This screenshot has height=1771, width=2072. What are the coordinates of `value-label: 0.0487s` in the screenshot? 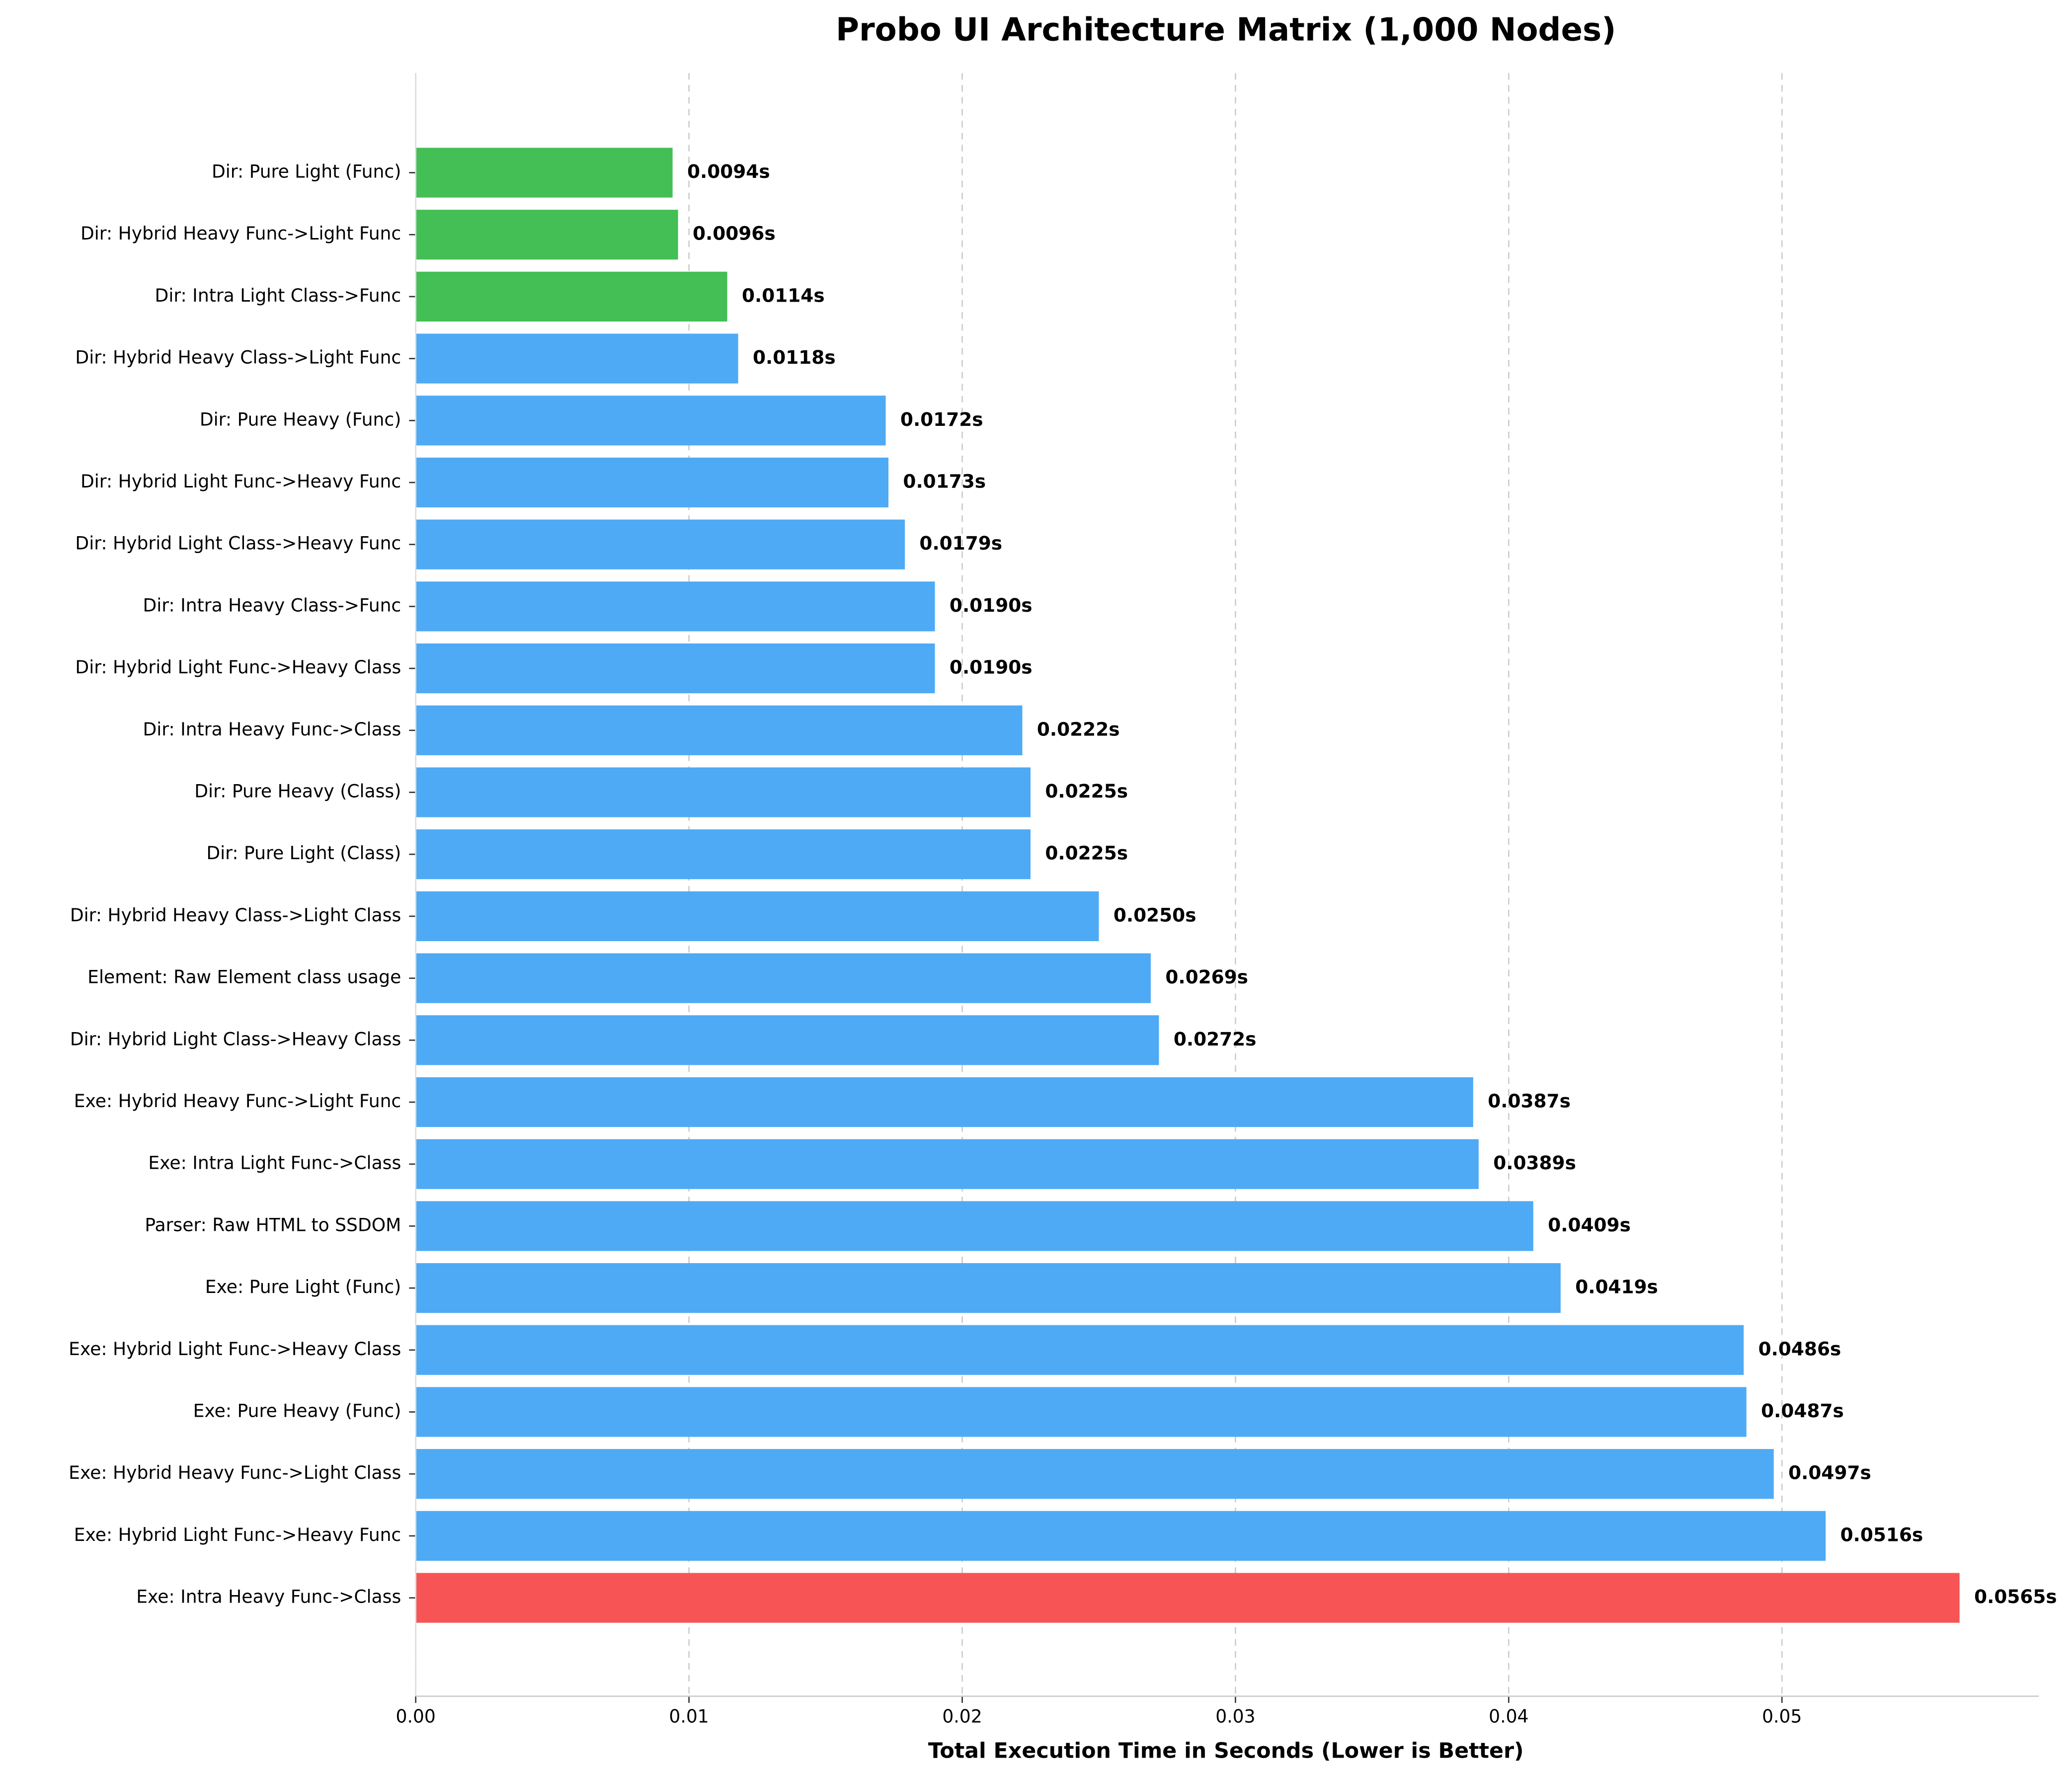 It's located at (1802, 1411).